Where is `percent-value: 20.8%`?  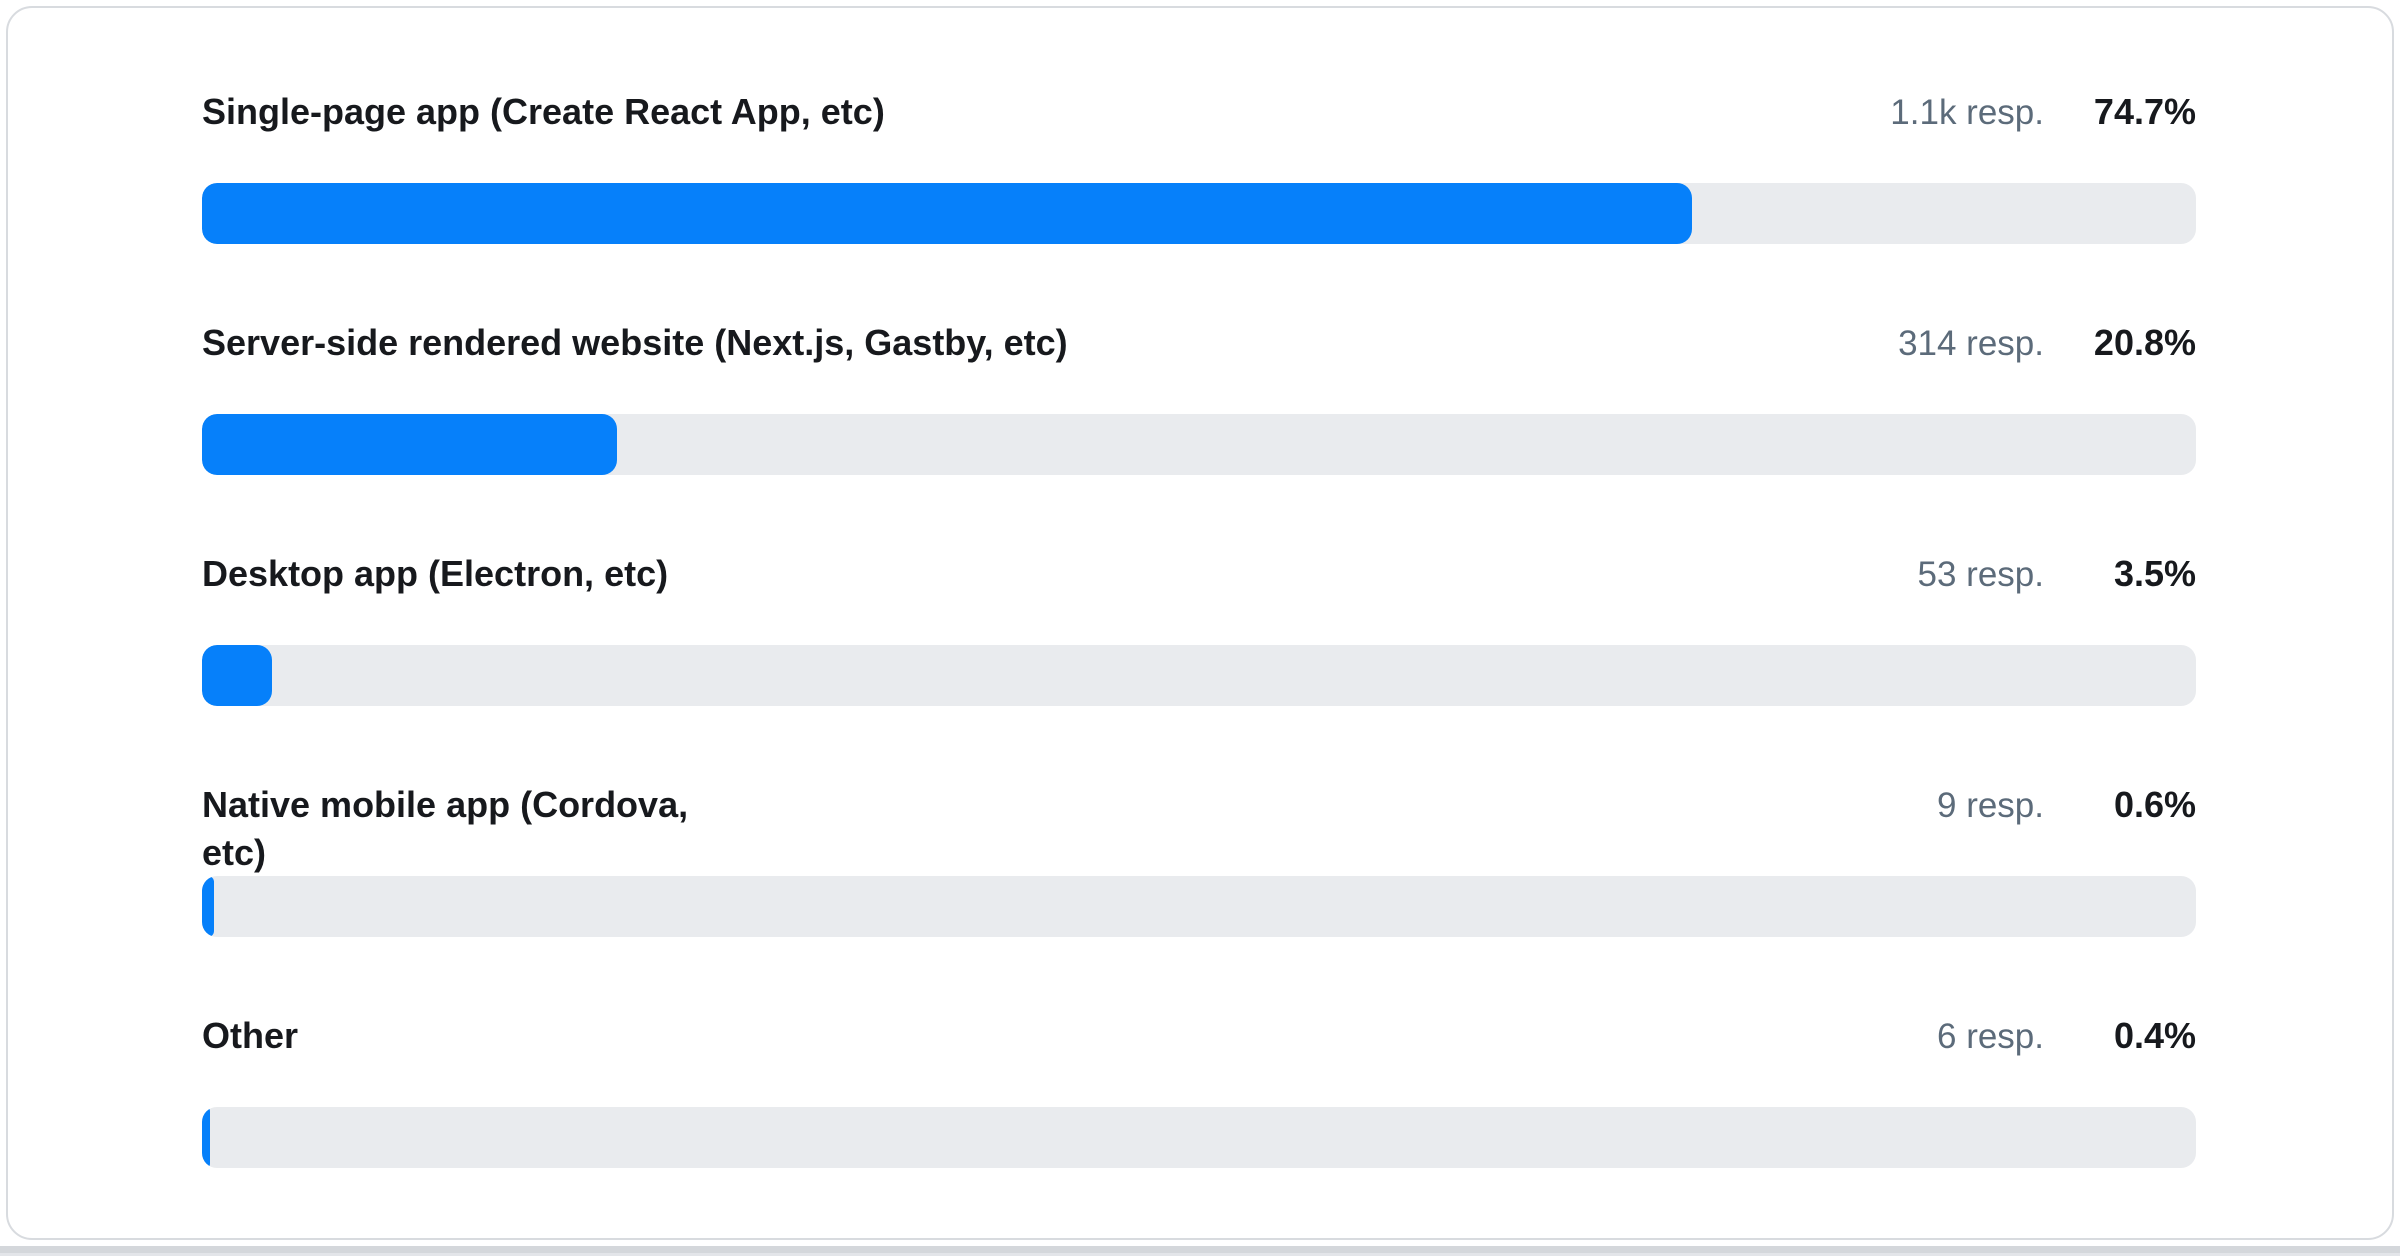
percent-value: 20.8% is located at coordinates (2144, 342).